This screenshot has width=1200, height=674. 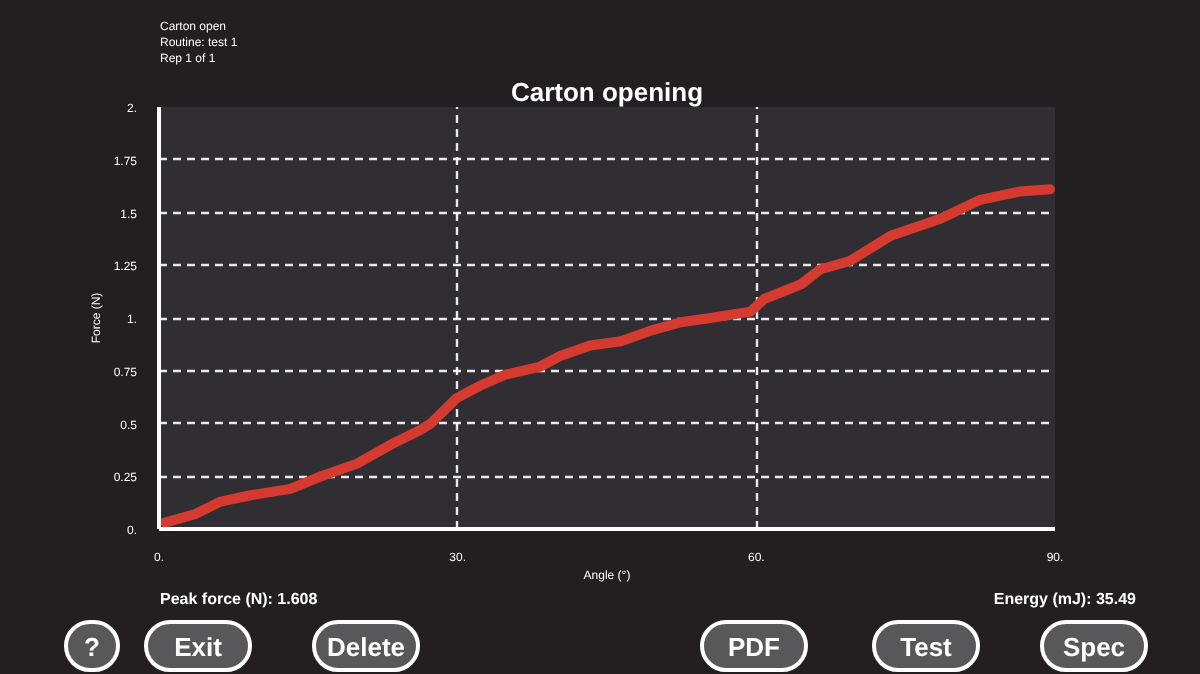 What do you see at coordinates (1064, 599) in the screenshot?
I see `text: Energy (mJ): 35.49` at bounding box center [1064, 599].